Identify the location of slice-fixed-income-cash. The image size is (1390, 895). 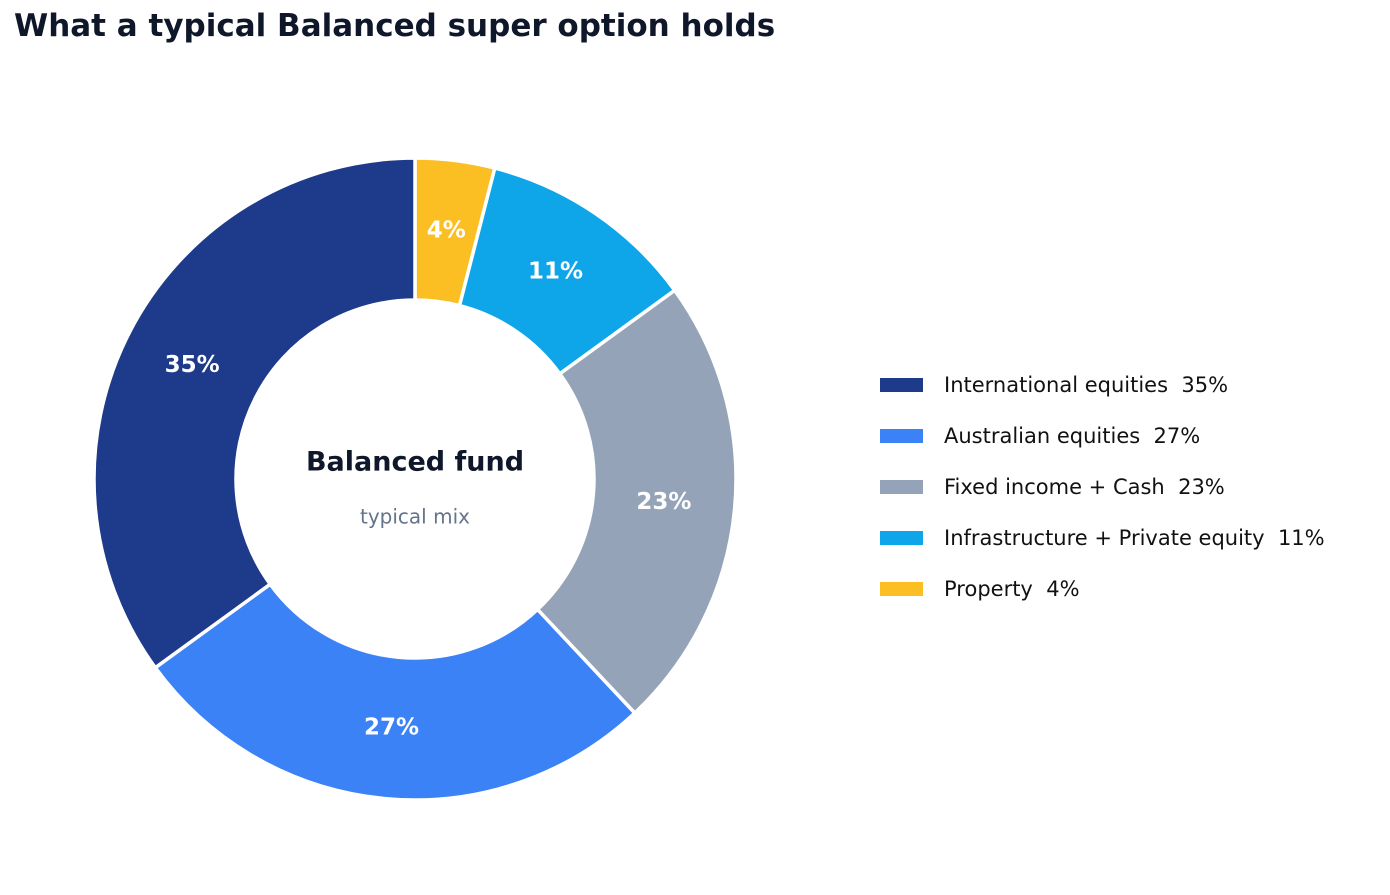
(636, 501).